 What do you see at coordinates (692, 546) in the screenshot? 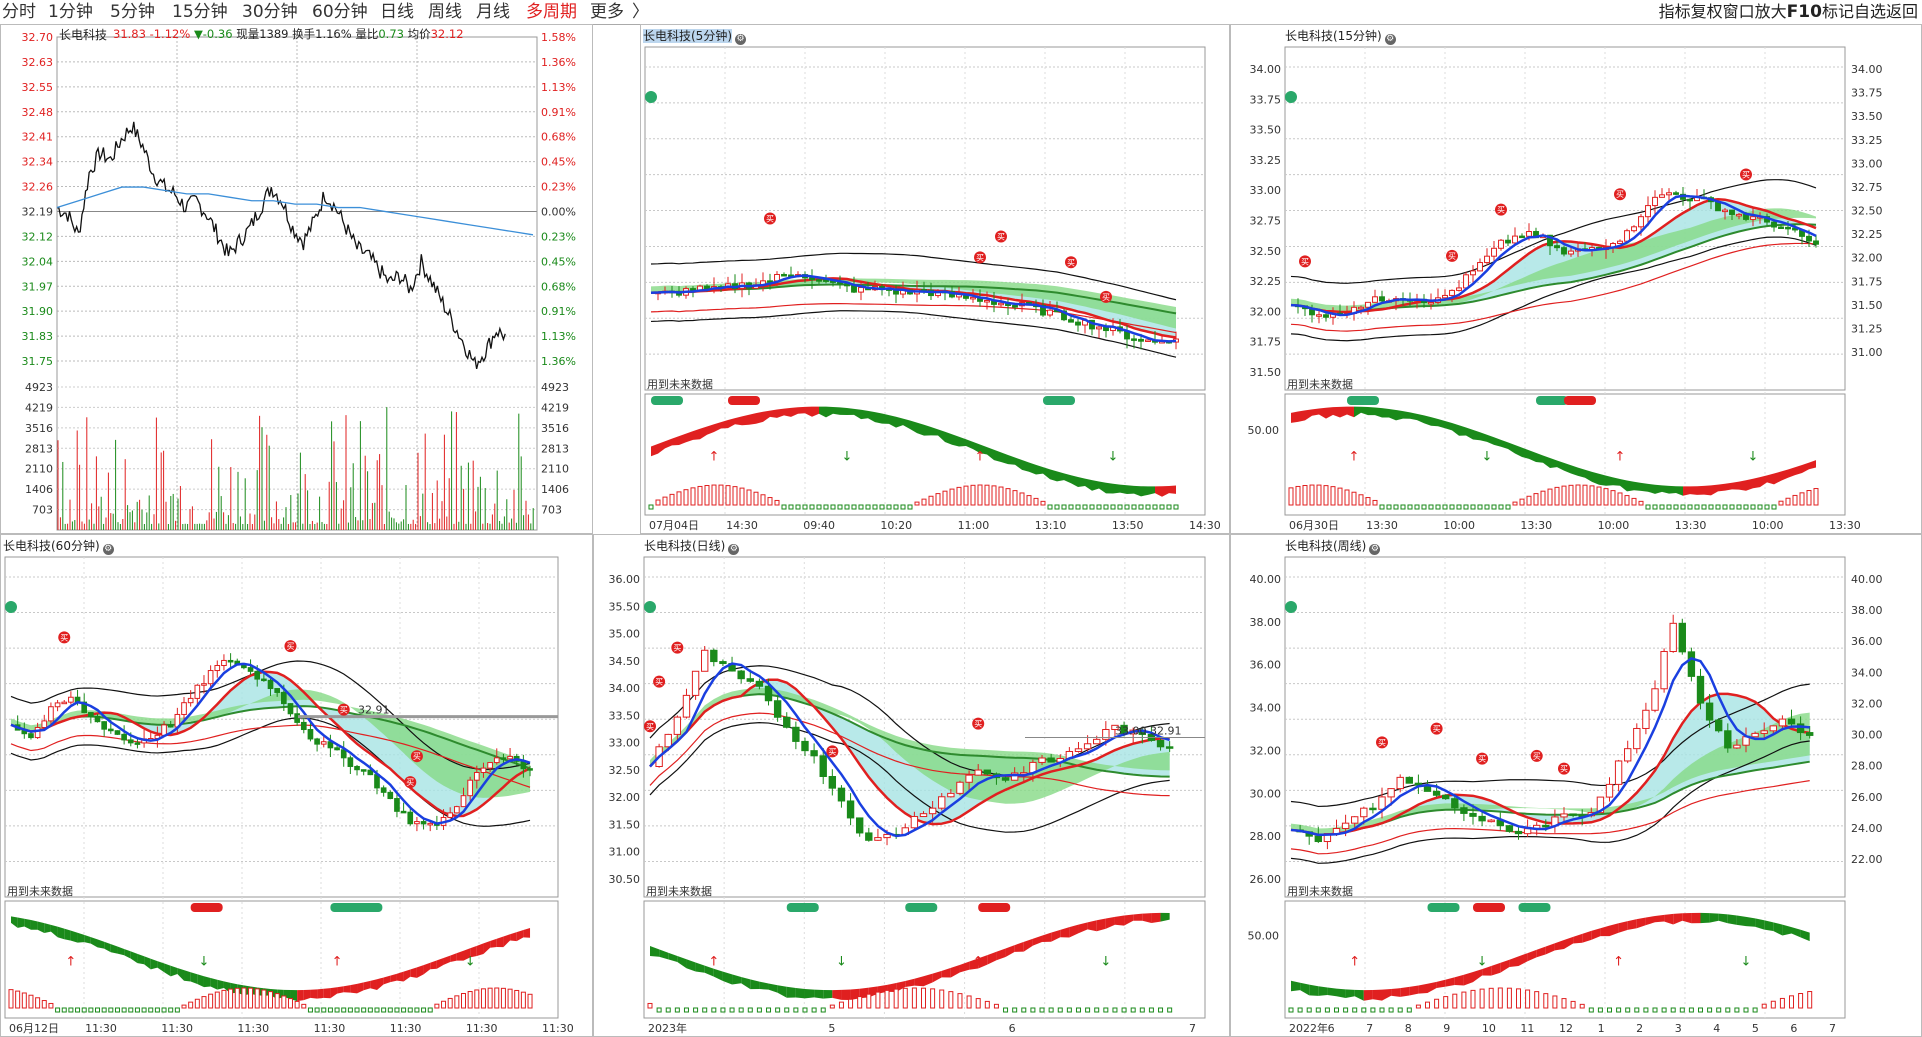
I see `panel-title-daily: 长电科技(日线) ⚙` at bounding box center [692, 546].